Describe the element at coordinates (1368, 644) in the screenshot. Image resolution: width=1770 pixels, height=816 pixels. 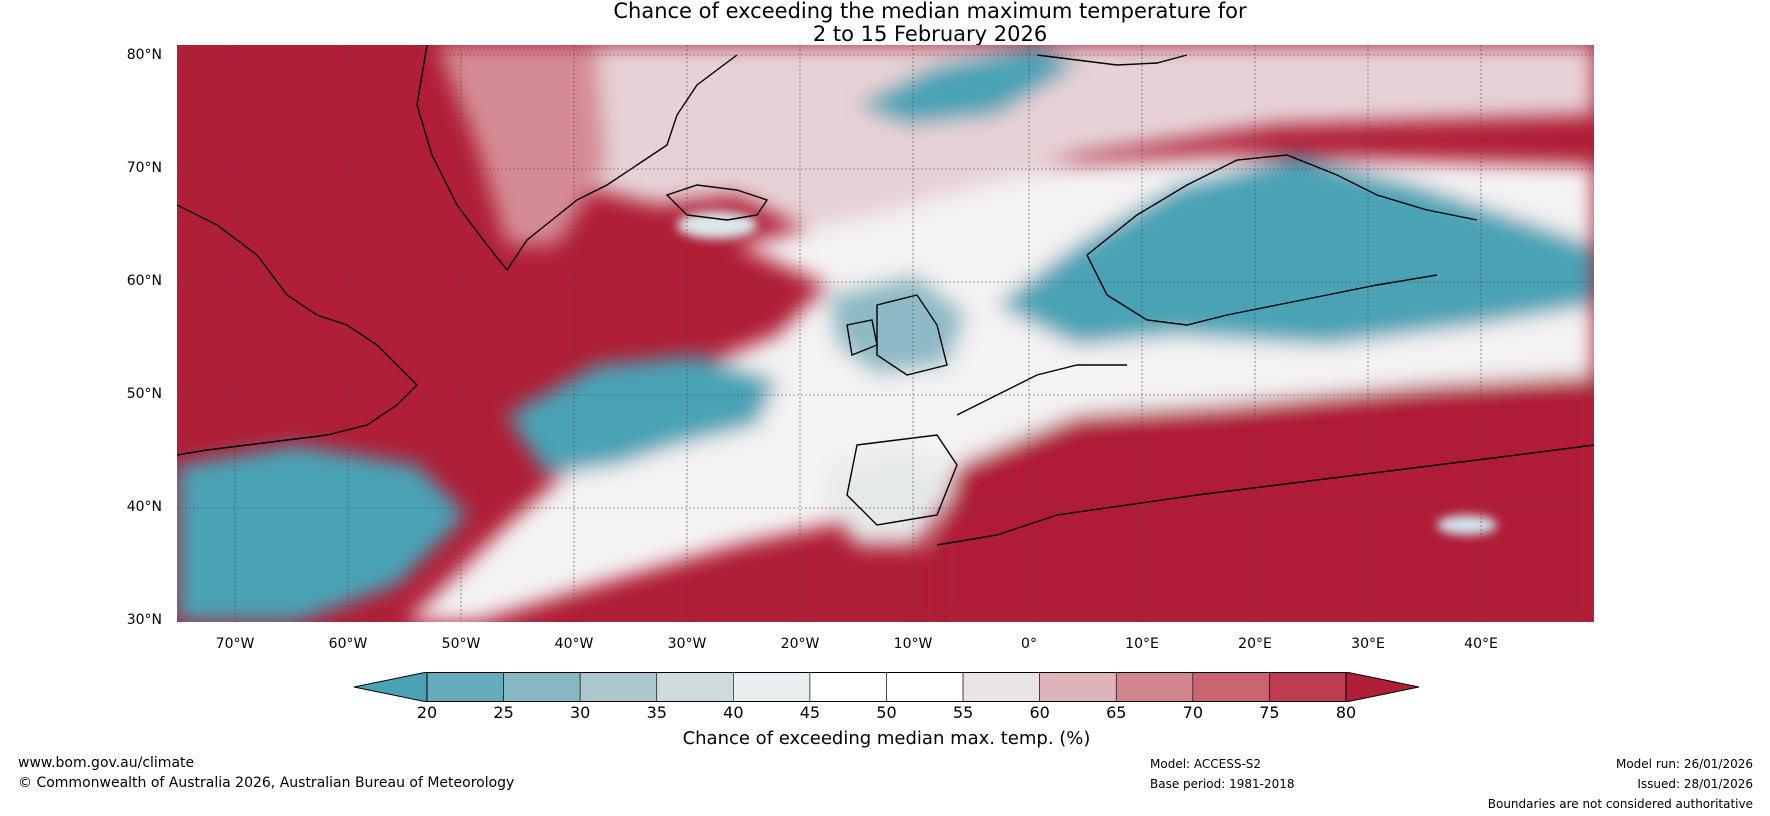
I see `lon-label: 30°E` at that location.